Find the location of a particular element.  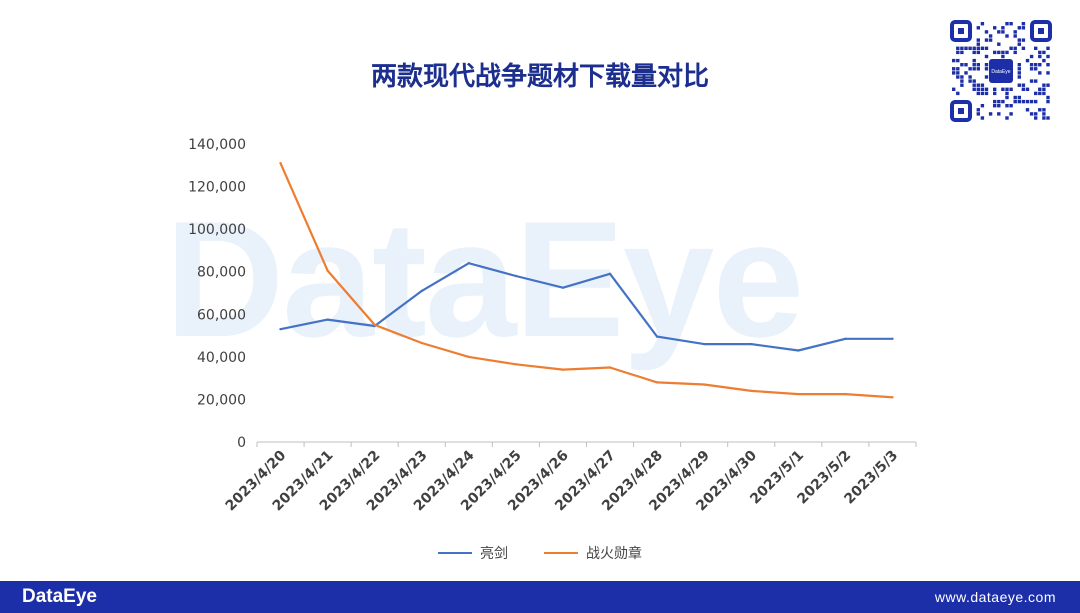

chart-title: 两款现代战争题材下载量对比 is located at coordinates (539, 77).